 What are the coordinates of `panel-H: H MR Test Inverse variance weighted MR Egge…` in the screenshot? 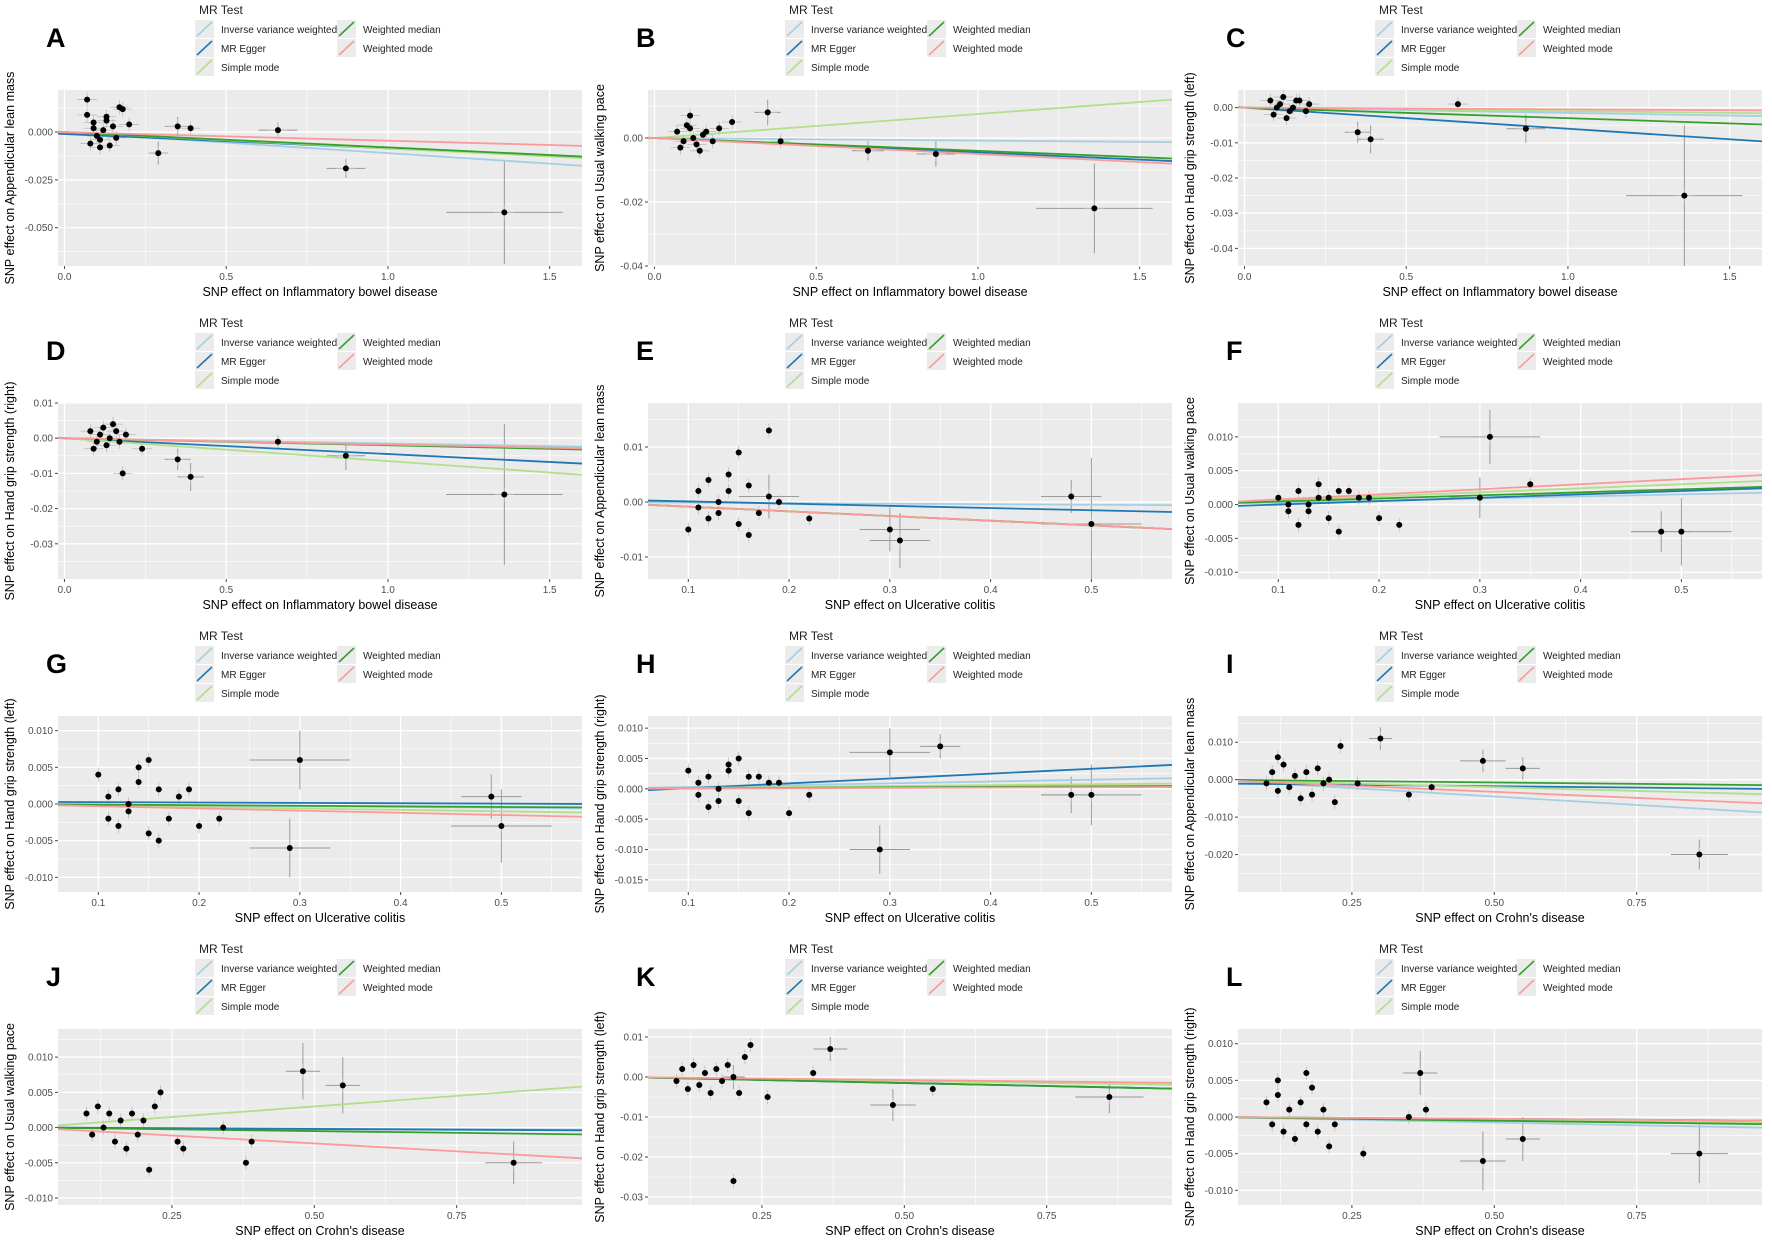 It's located at (882, 777).